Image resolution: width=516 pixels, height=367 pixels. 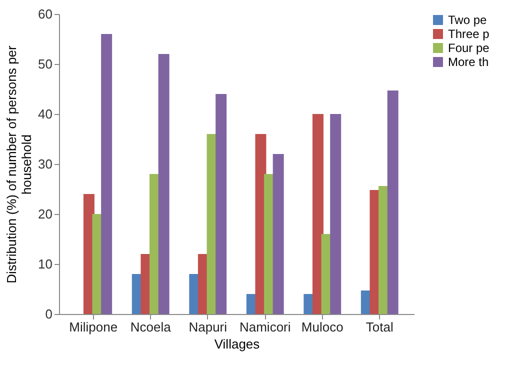 I want to click on x-axis-title: Villages, so click(x=237, y=344).